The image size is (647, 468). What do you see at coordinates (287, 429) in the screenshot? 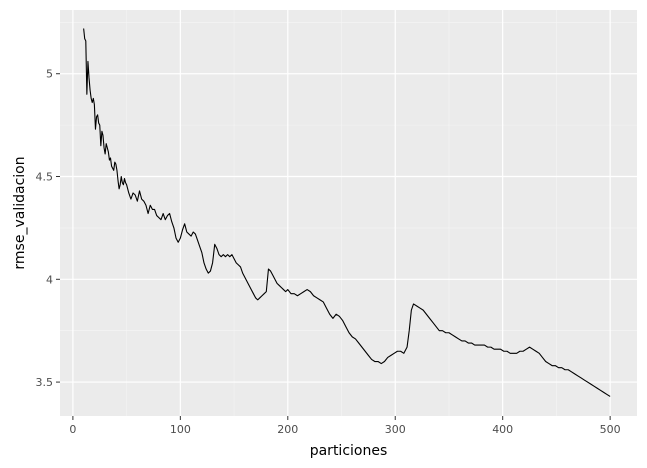
I see `x-tick-label: 200` at bounding box center [287, 429].